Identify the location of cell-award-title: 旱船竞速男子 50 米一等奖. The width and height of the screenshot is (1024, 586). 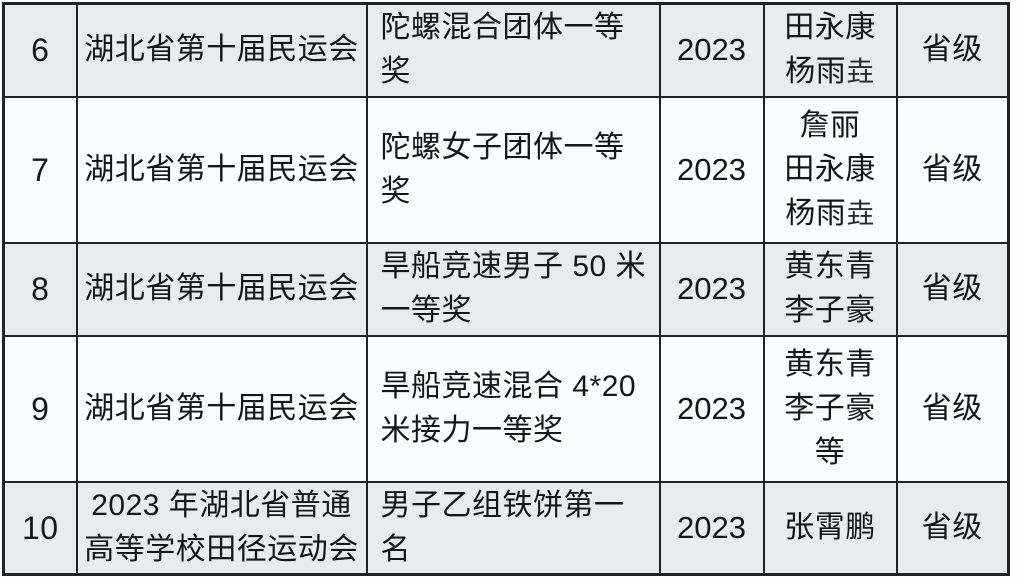
(513, 289).